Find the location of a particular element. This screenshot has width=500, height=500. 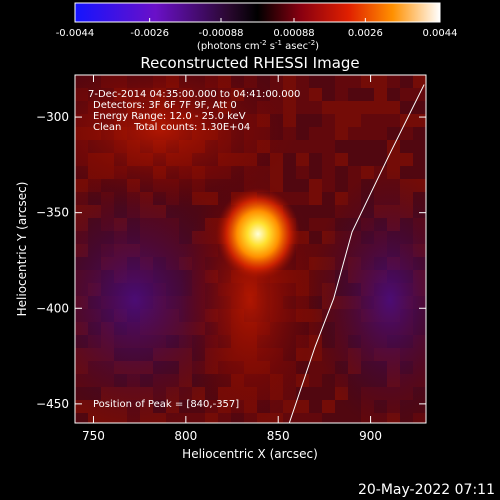

x-tick-label: 850 is located at coordinates (278, 436).